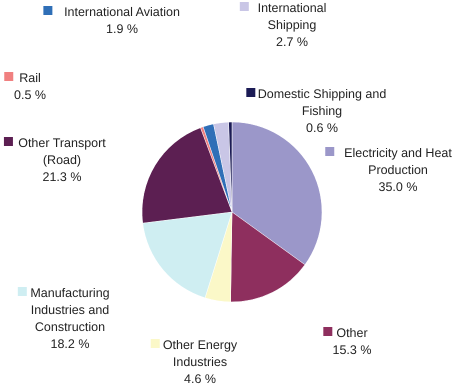  I want to click on legend-label: International Aviation, so click(122, 12).